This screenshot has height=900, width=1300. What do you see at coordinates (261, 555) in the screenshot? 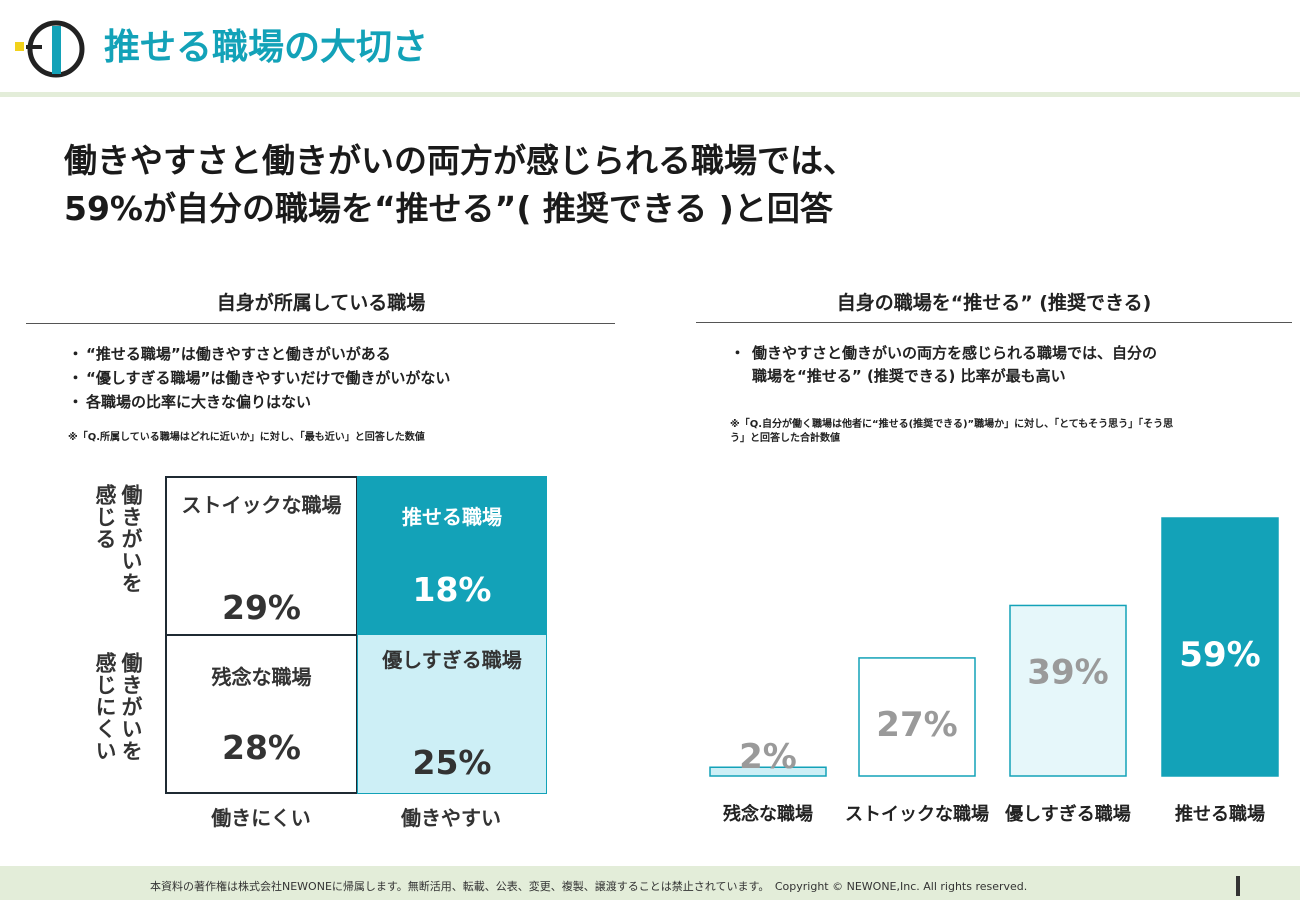
I see `matrix-cell-stoic: ストイックな職場 29%` at bounding box center [261, 555].